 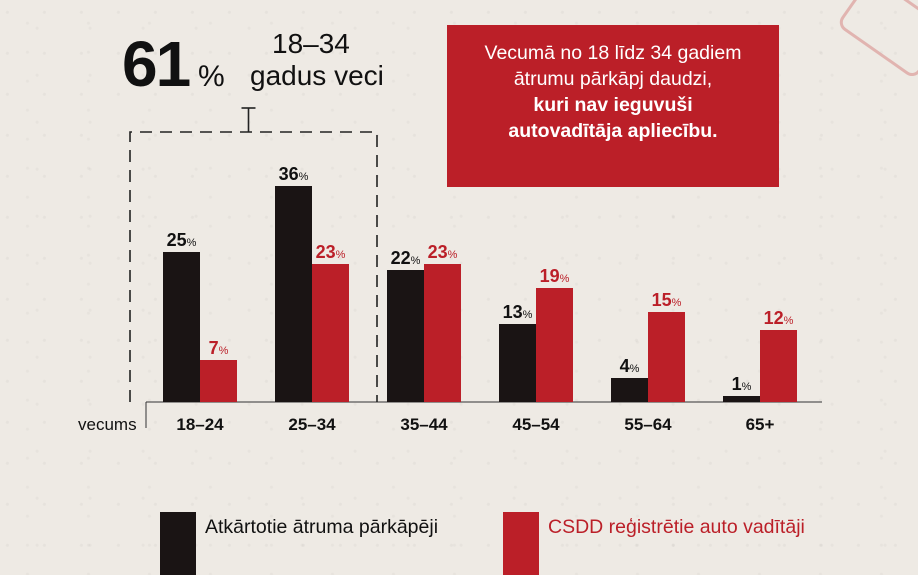 I want to click on x-tick-label: 45–54, so click(x=536, y=424).